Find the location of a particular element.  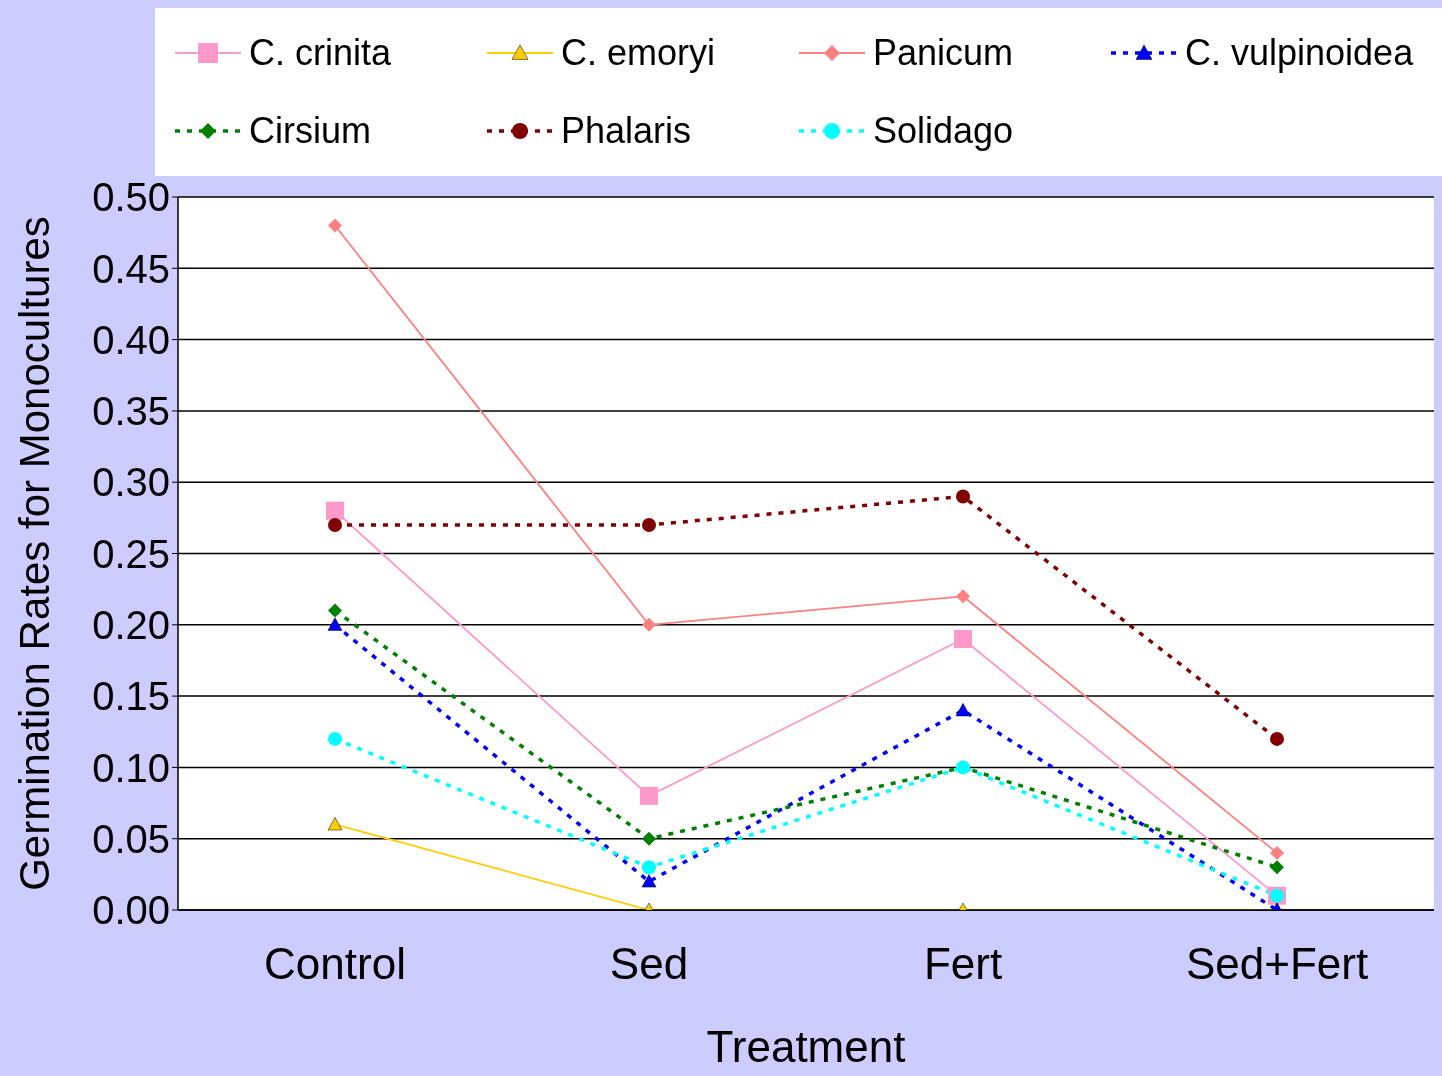

y-tick-label: 0.00 is located at coordinates (131, 910).